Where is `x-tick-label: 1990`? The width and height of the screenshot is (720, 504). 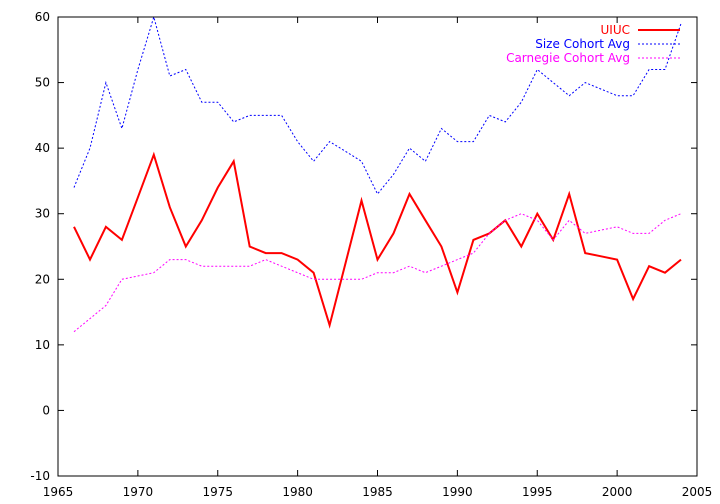 x-tick-label: 1990 is located at coordinates (457, 492).